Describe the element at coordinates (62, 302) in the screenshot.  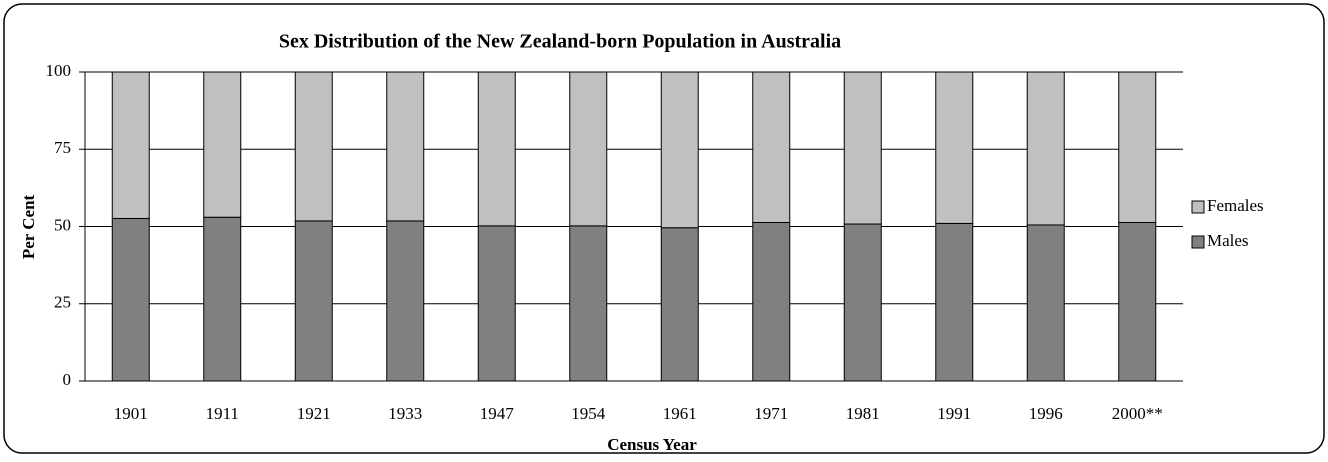
I see `y-tick-label: 25` at that location.